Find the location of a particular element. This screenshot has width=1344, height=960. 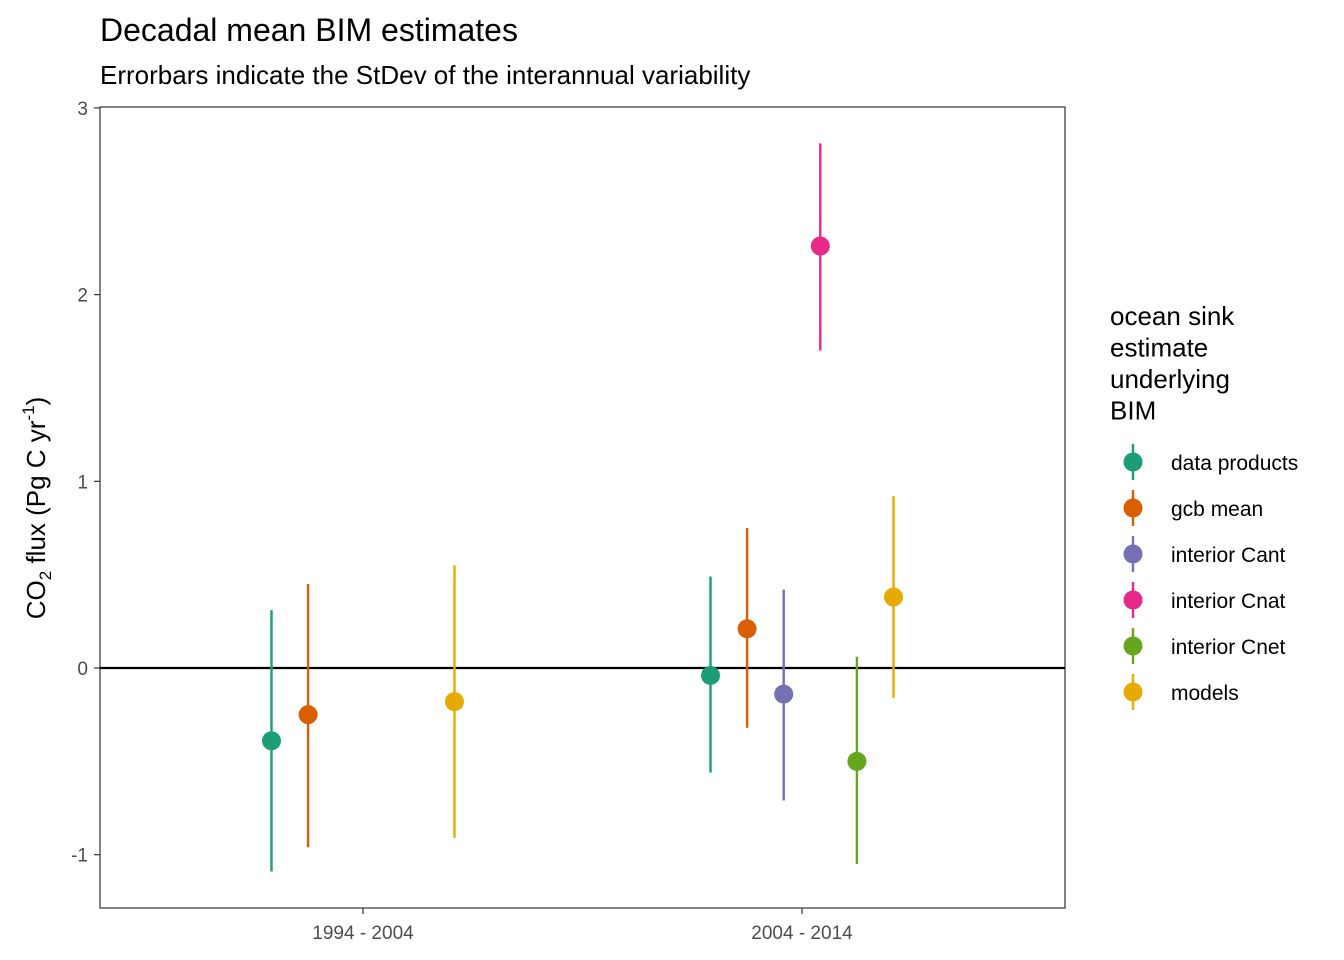

legend-label: data products is located at coordinates (1234, 463).